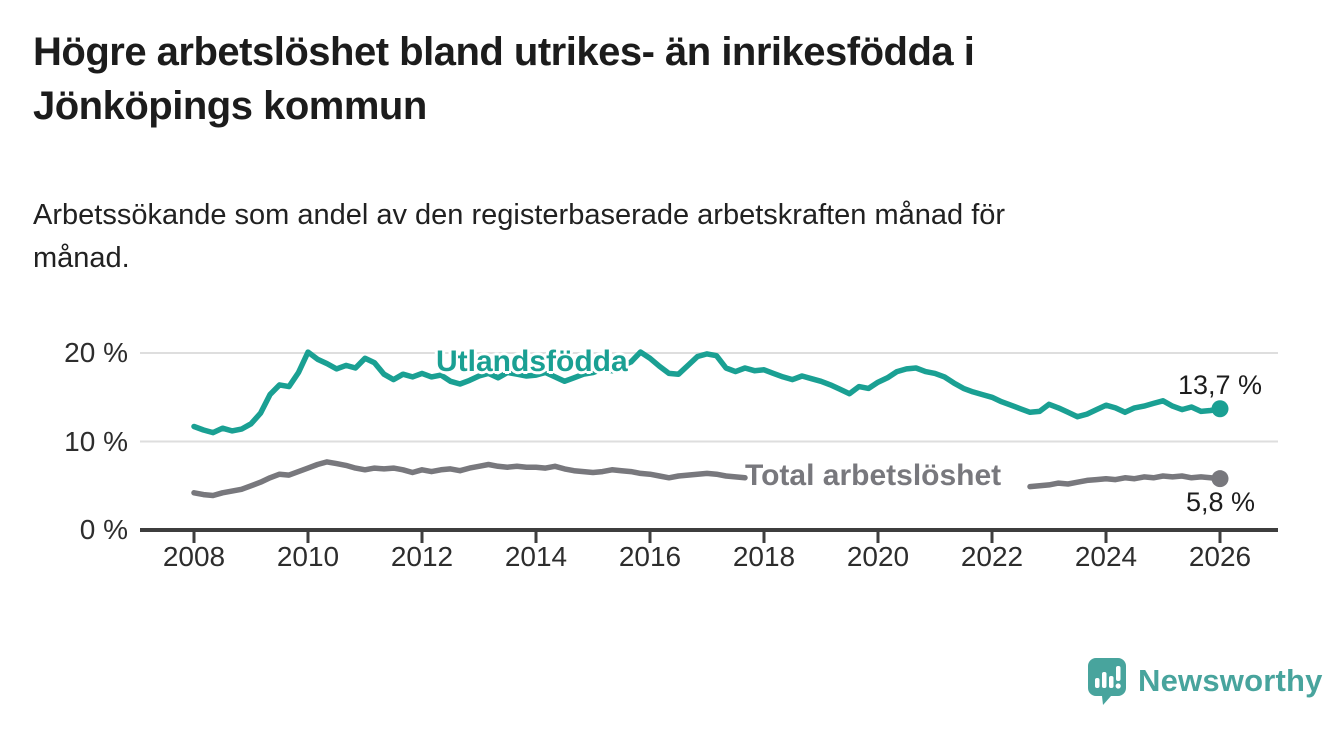  What do you see at coordinates (308, 556) in the screenshot?
I see `x-tick-label-2010: 2010` at bounding box center [308, 556].